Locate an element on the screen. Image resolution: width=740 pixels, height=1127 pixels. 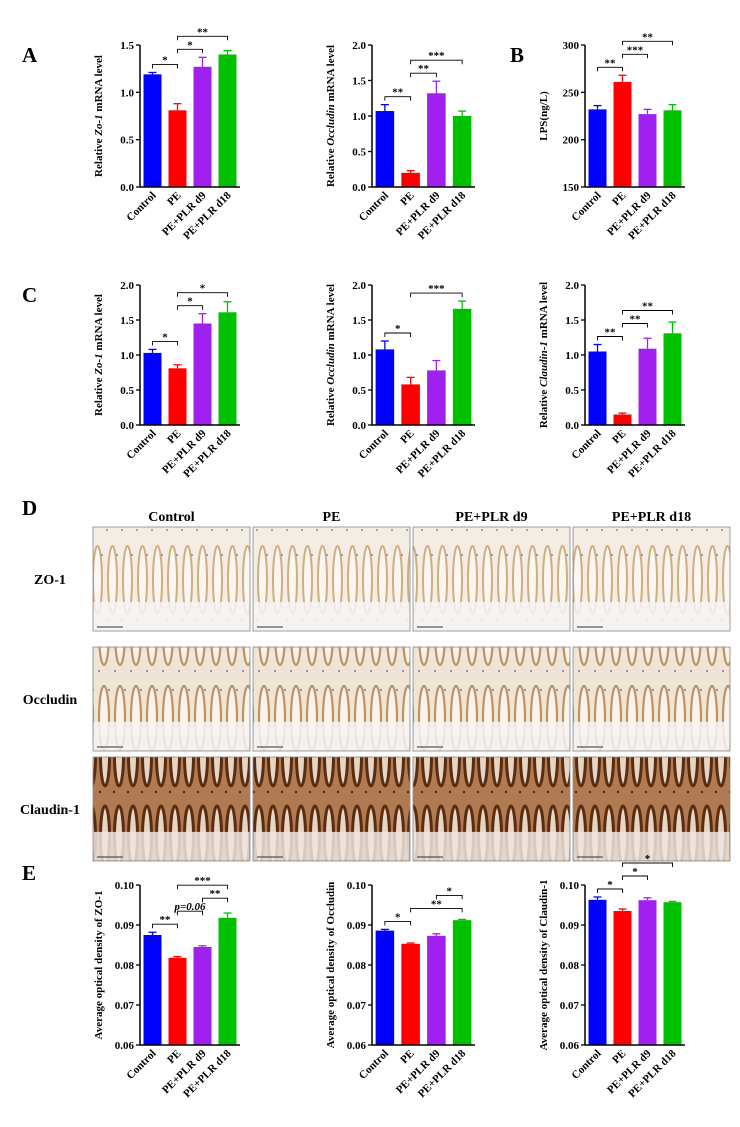
y-tick-label: 2.0 is located at coordinates (359, 46).